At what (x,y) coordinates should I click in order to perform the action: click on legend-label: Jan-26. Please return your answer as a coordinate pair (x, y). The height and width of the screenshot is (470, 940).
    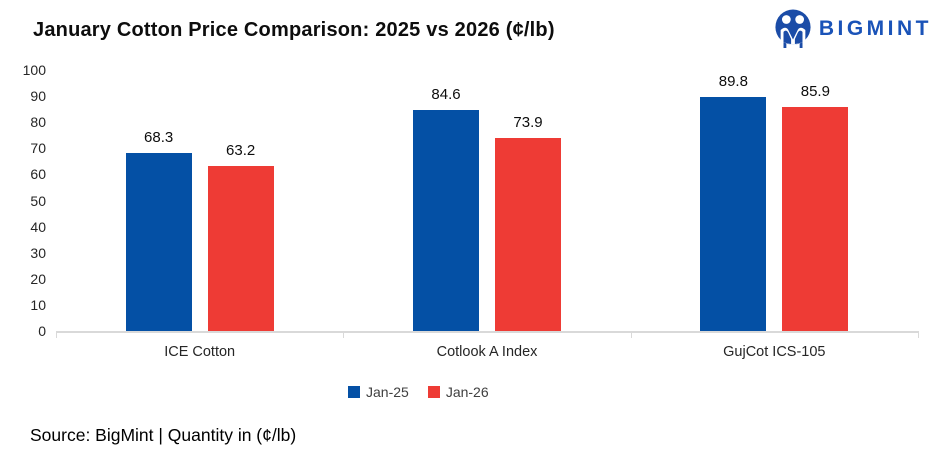
    Looking at the image, I should click on (467, 392).